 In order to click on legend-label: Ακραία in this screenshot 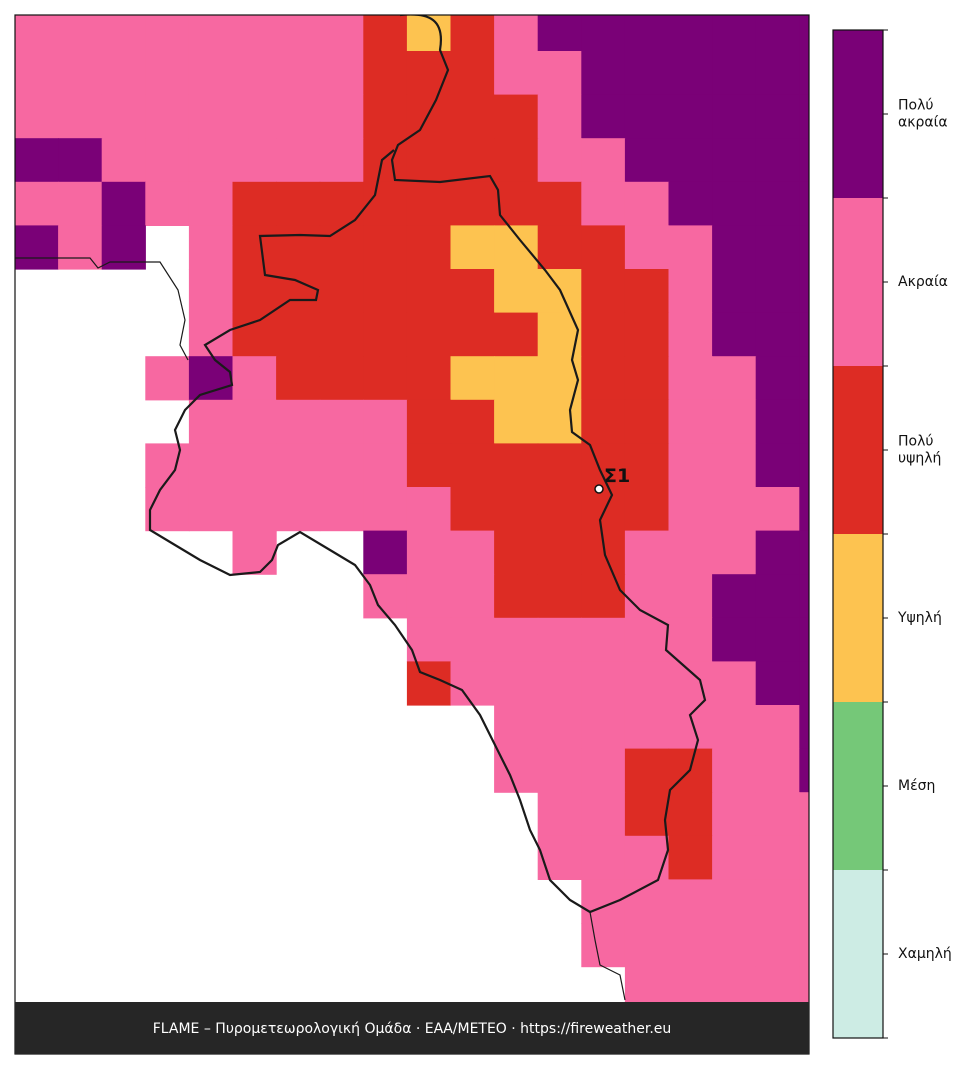, I will do `click(923, 282)`.